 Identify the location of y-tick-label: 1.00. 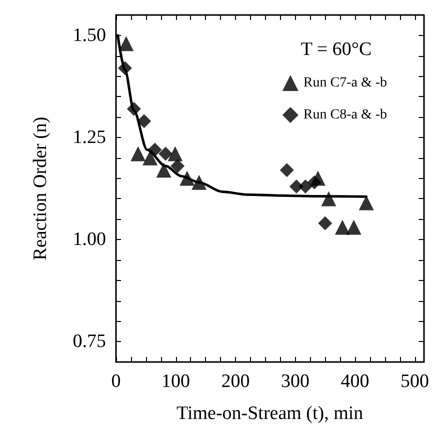
(89, 239).